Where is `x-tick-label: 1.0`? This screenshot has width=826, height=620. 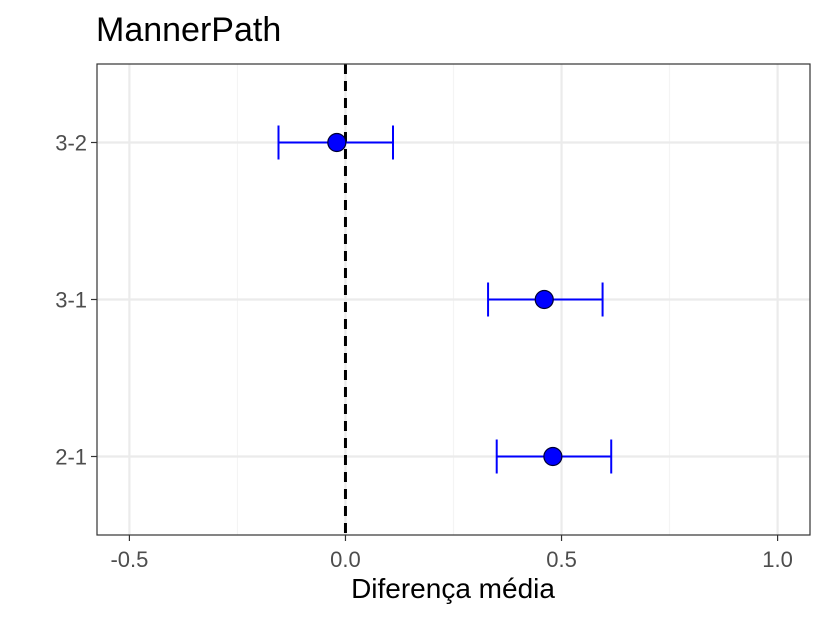
x-tick-label: 1.0 is located at coordinates (777, 559).